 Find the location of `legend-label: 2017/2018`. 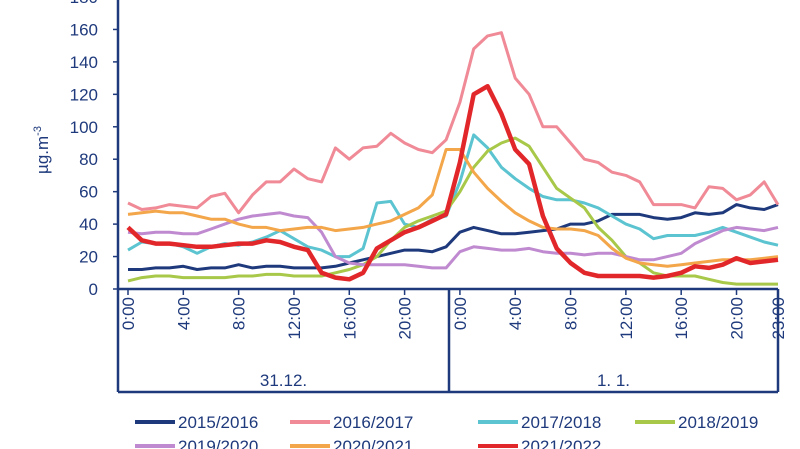

legend-label: 2017/2018 is located at coordinates (561, 422).